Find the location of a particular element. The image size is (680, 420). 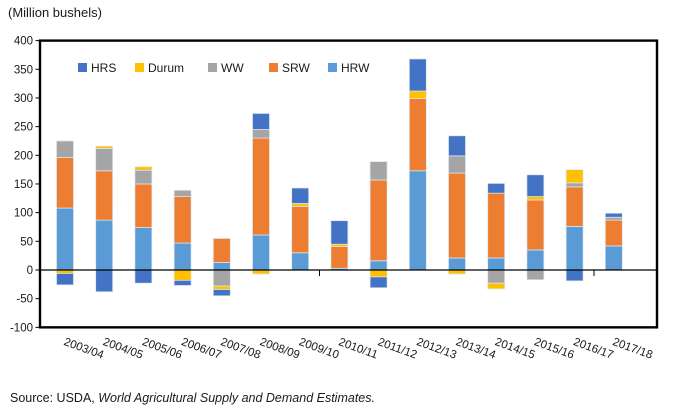

legend-label-hrs: HRS is located at coordinates (103, 68).